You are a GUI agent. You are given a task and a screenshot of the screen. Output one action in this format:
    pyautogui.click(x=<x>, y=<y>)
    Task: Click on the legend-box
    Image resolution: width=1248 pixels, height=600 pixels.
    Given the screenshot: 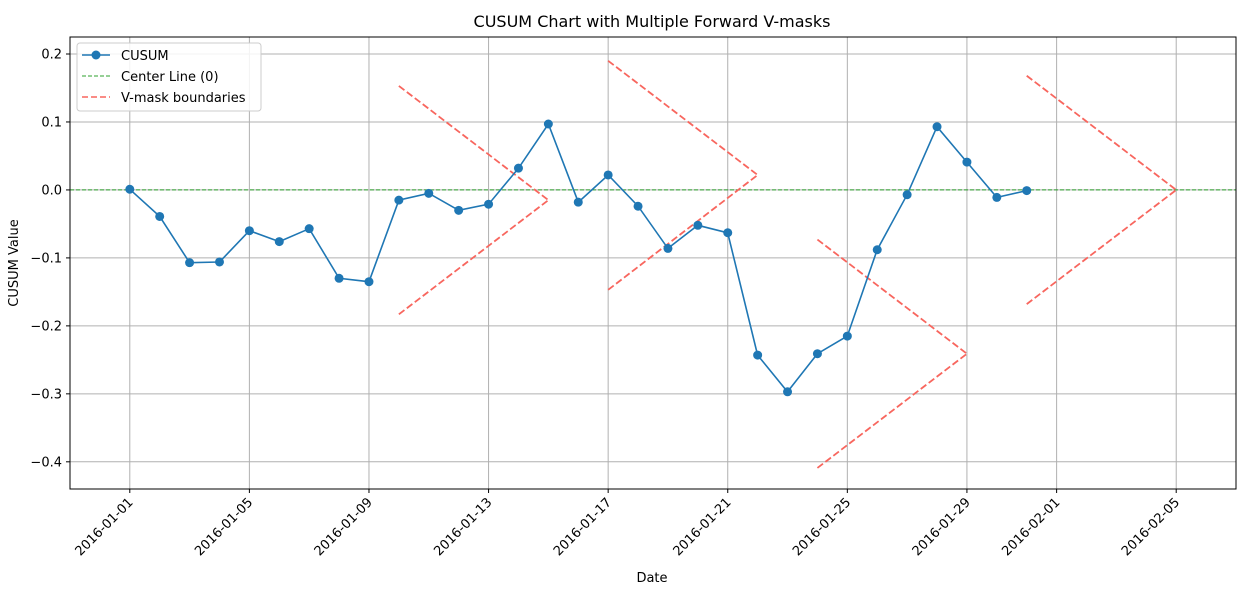 What is the action you would take?
    pyautogui.click(x=169, y=77)
    